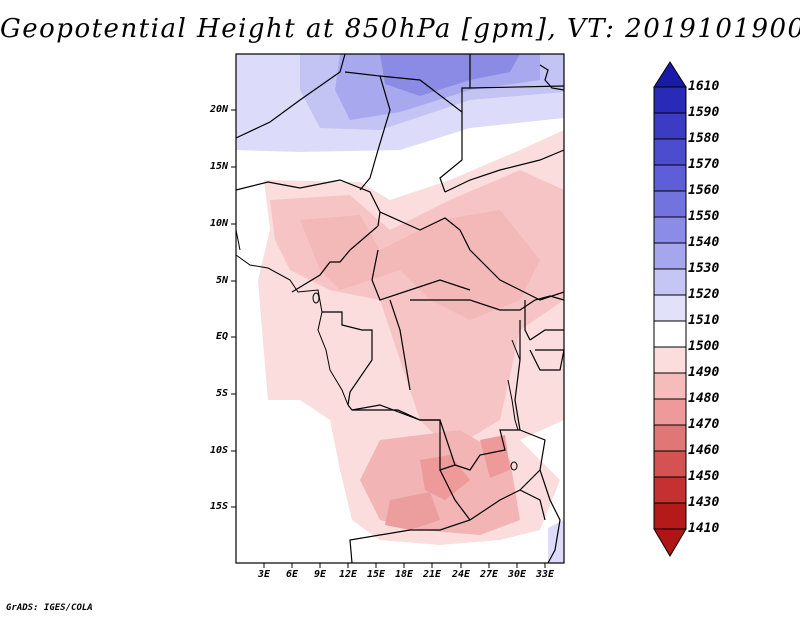 Image resolution: width=800 pixels, height=618 pixels. I want to click on colorbar-label-1500: 1500, so click(704, 346).